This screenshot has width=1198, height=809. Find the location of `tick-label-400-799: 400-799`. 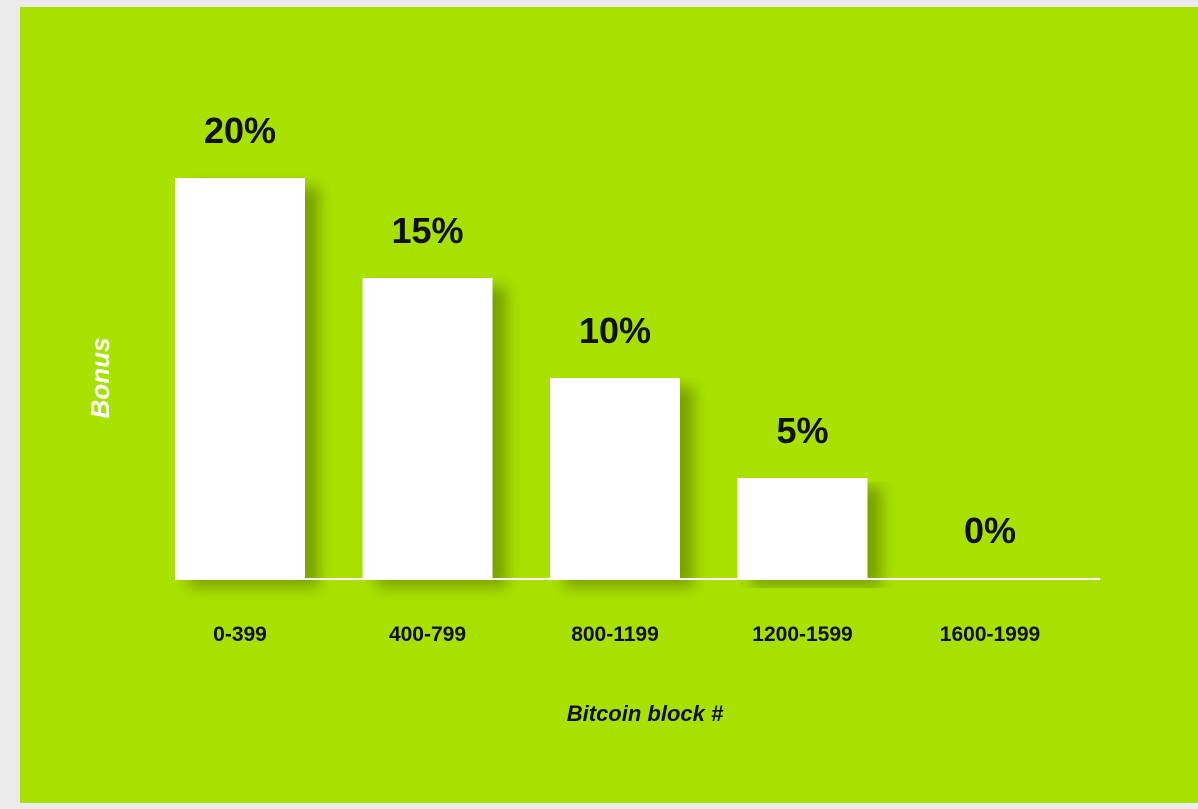

tick-label-400-799: 400-799 is located at coordinates (427, 634).